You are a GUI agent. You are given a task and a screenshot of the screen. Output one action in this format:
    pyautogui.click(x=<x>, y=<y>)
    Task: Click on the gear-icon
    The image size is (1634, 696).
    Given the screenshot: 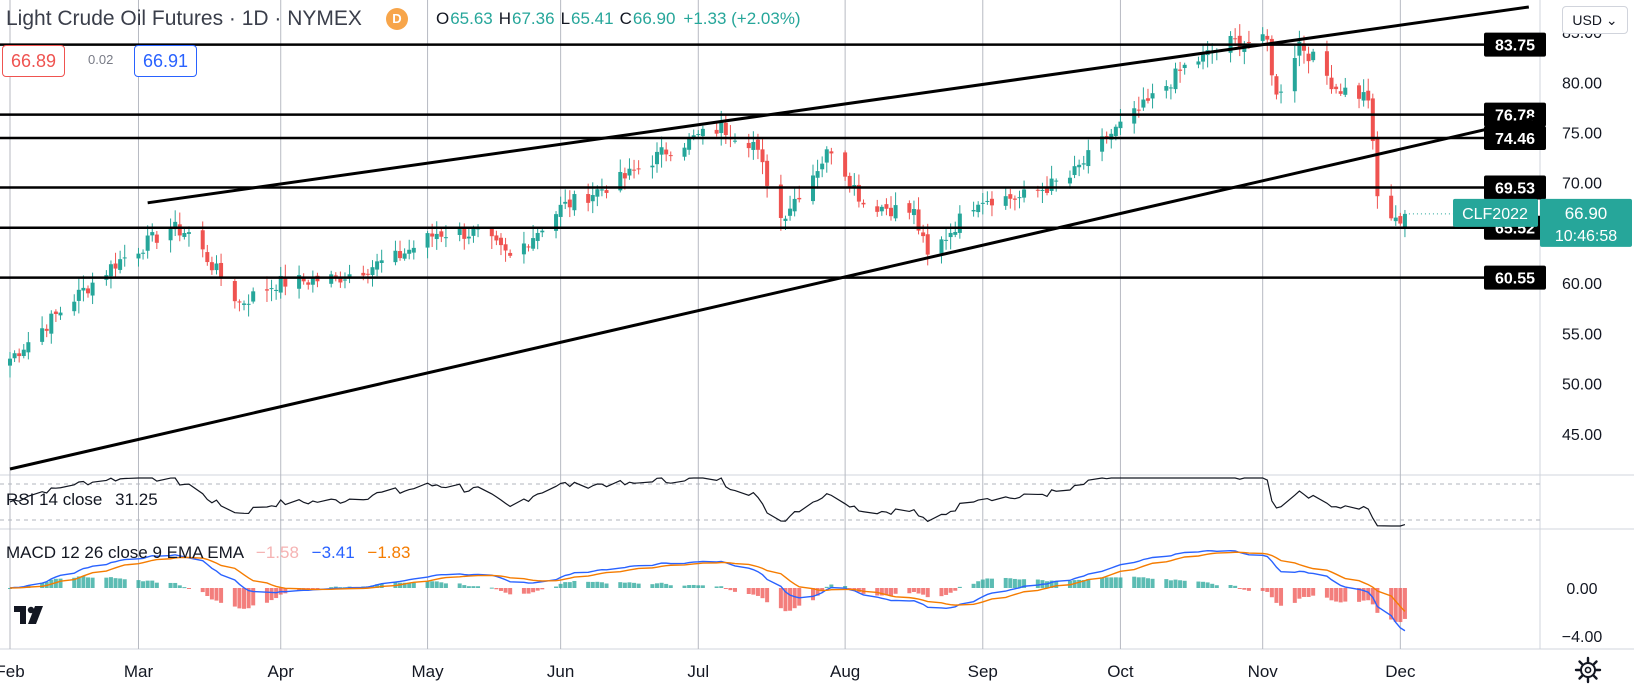 What is the action you would take?
    pyautogui.click(x=1588, y=670)
    